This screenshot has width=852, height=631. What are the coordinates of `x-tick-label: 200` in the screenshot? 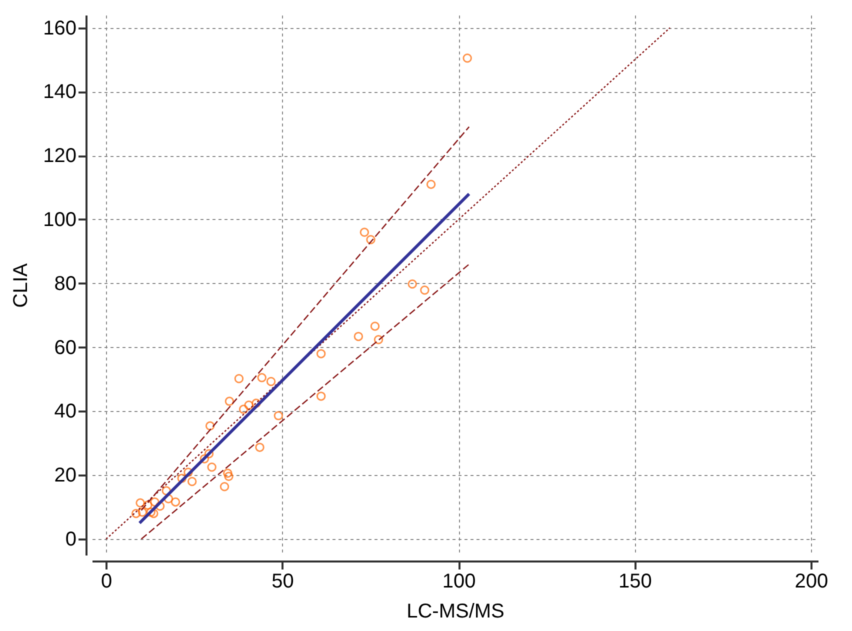 It's located at (811, 581).